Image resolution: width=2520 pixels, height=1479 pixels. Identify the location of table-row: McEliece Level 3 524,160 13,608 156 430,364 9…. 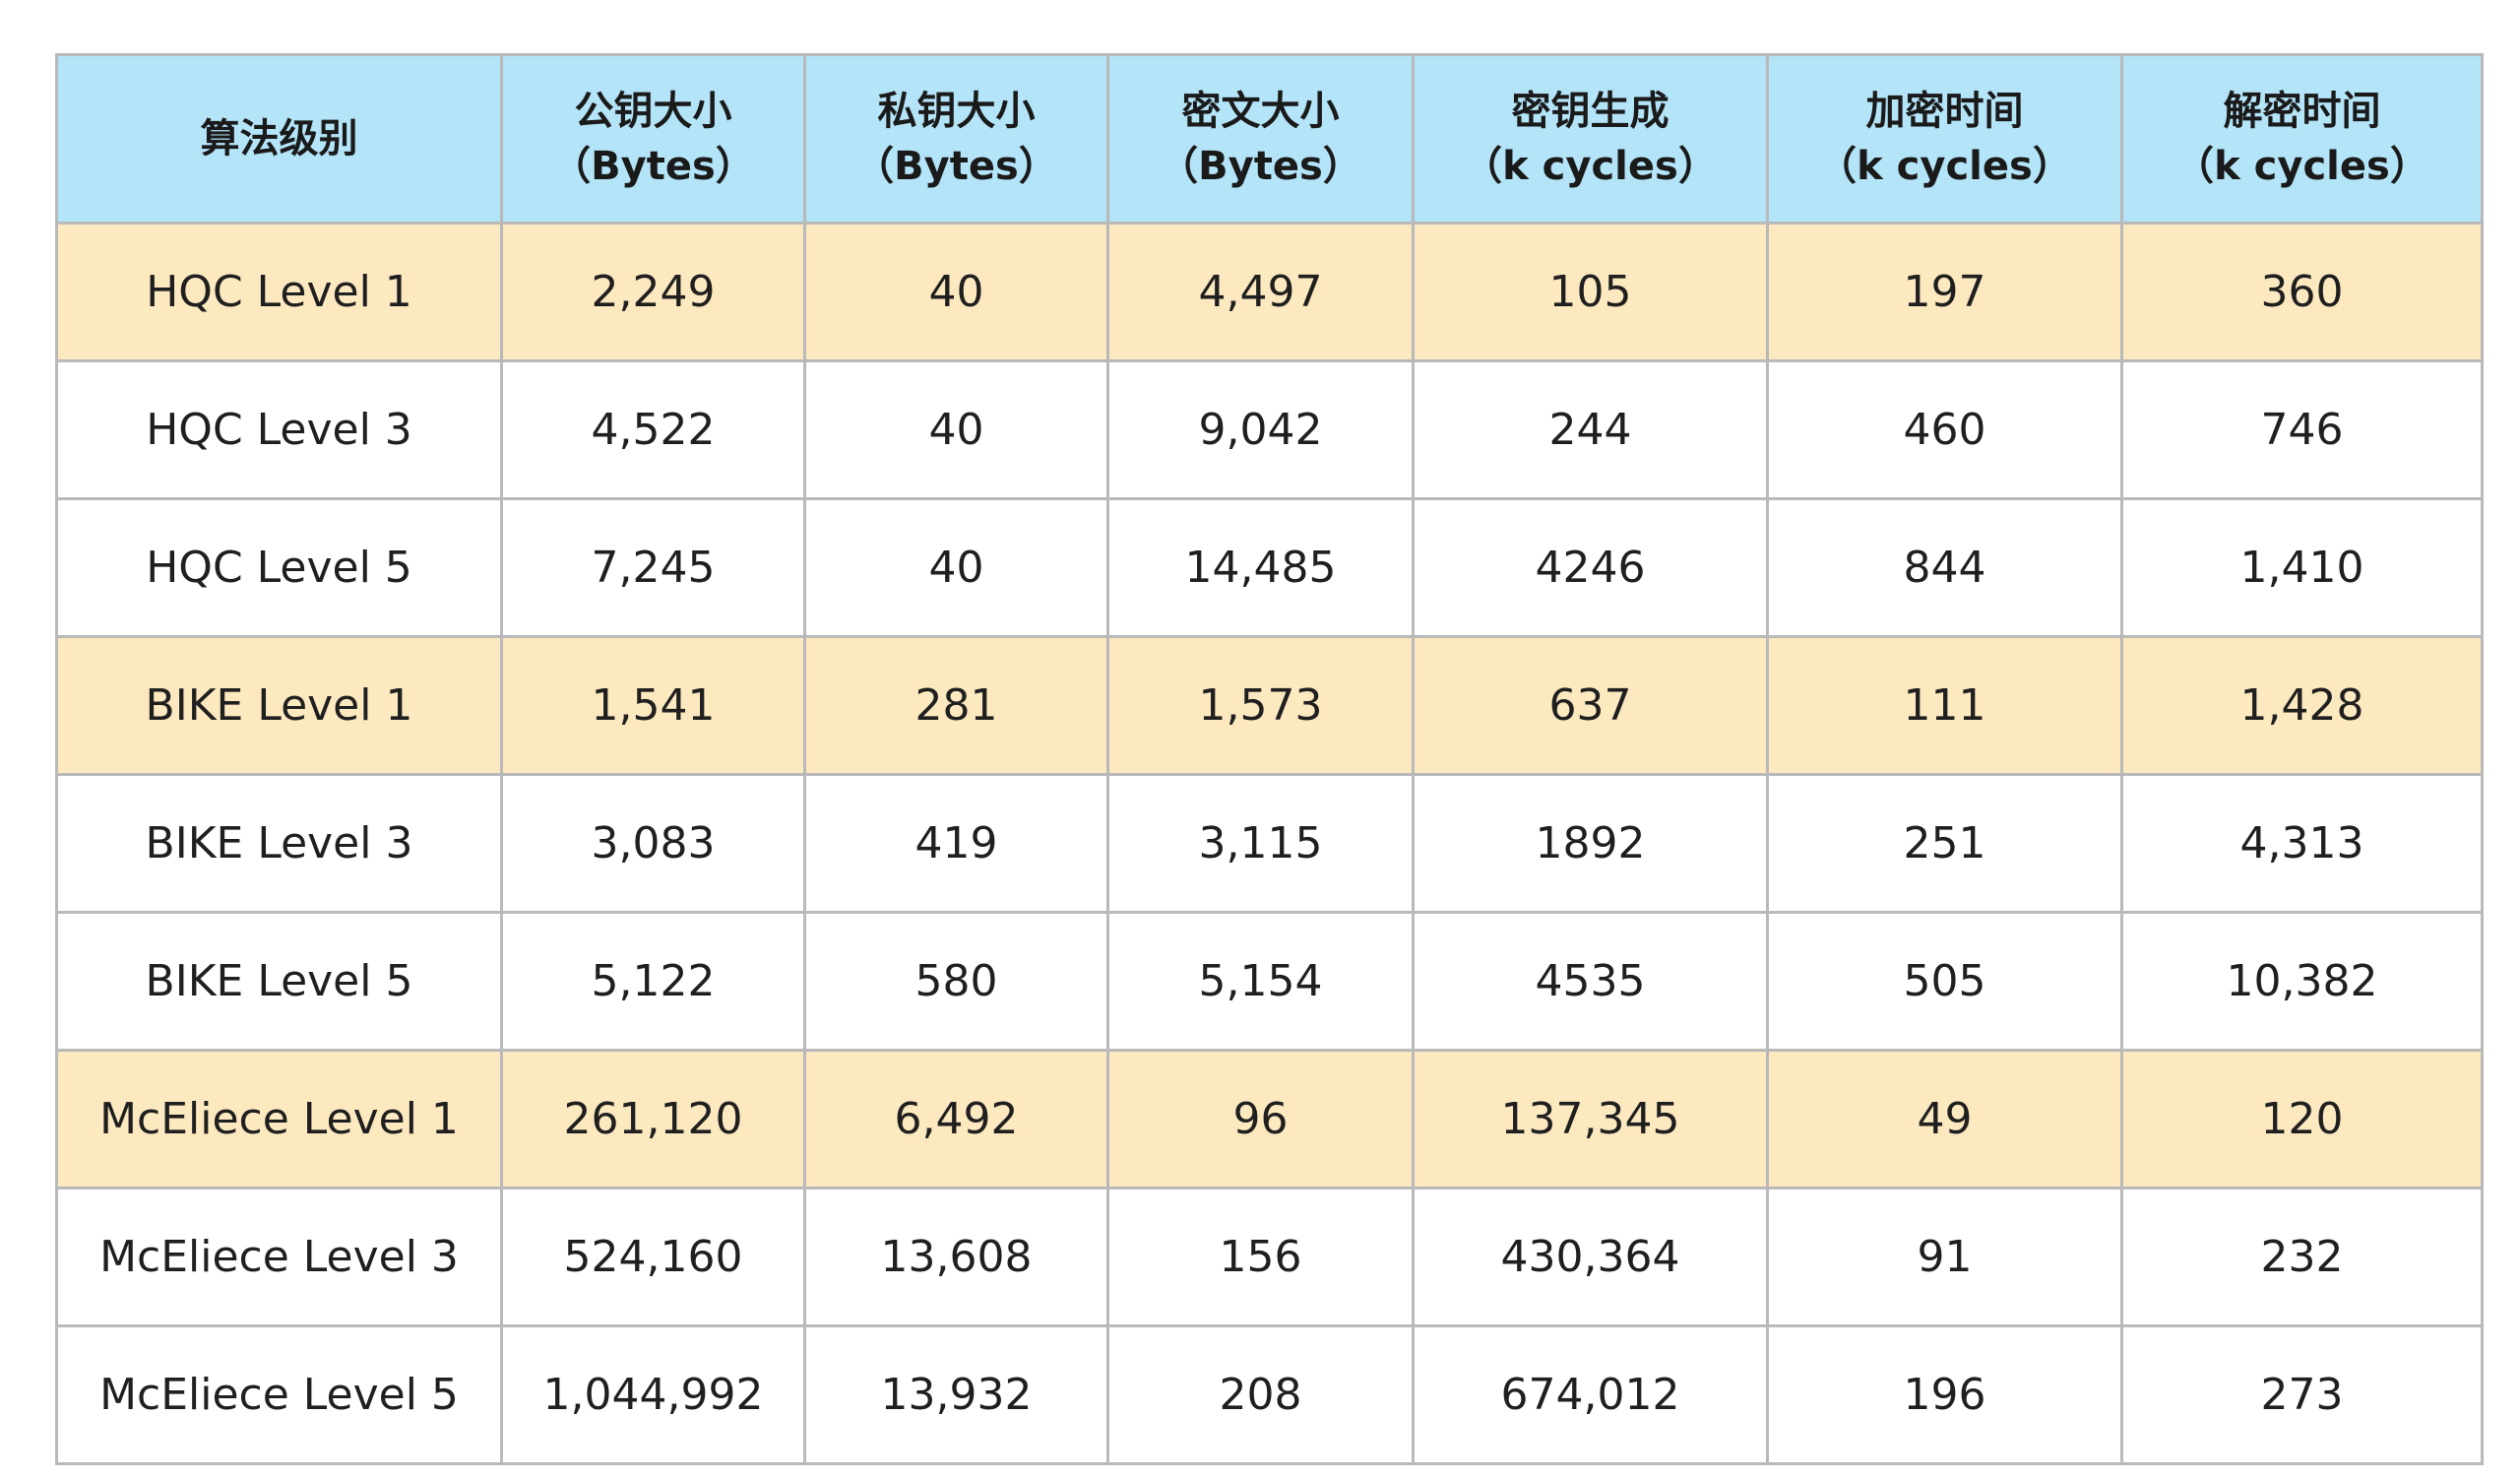
(1269, 1257).